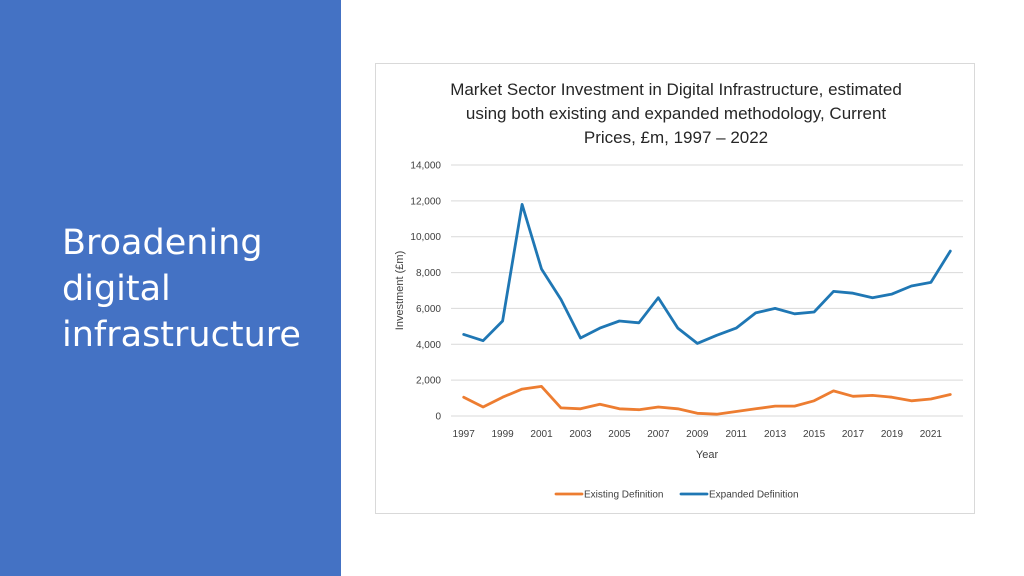 The width and height of the screenshot is (1024, 576). What do you see at coordinates (707, 400) in the screenshot?
I see `series-line-existing-definition` at bounding box center [707, 400].